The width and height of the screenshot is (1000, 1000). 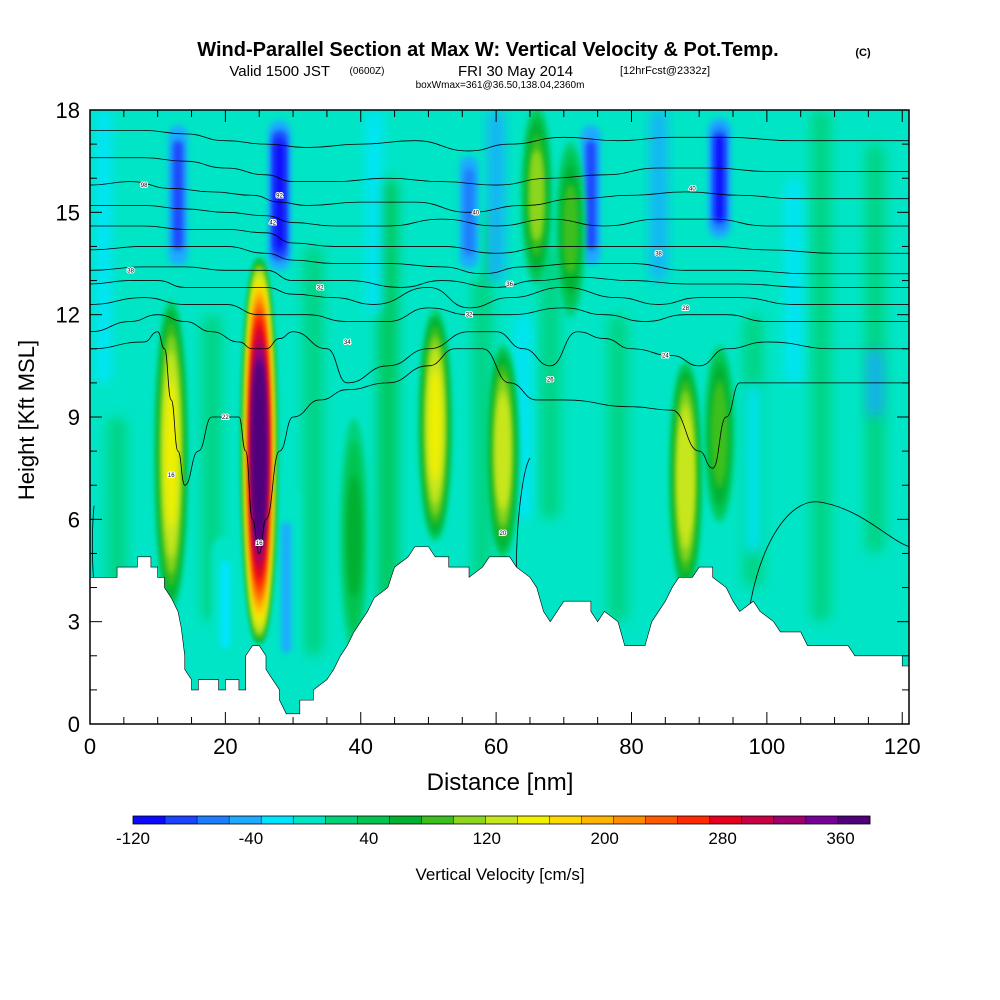 I want to click on title-copyright: (C), so click(x=863, y=53).